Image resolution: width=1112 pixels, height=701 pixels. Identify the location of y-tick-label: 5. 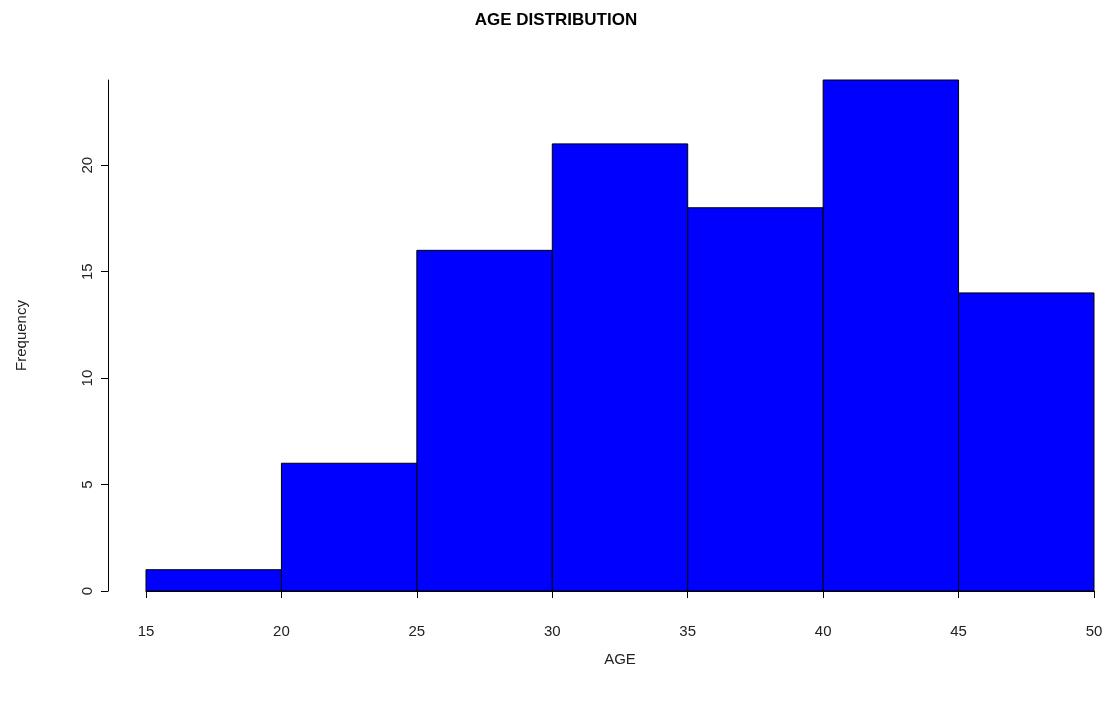
(86, 484).